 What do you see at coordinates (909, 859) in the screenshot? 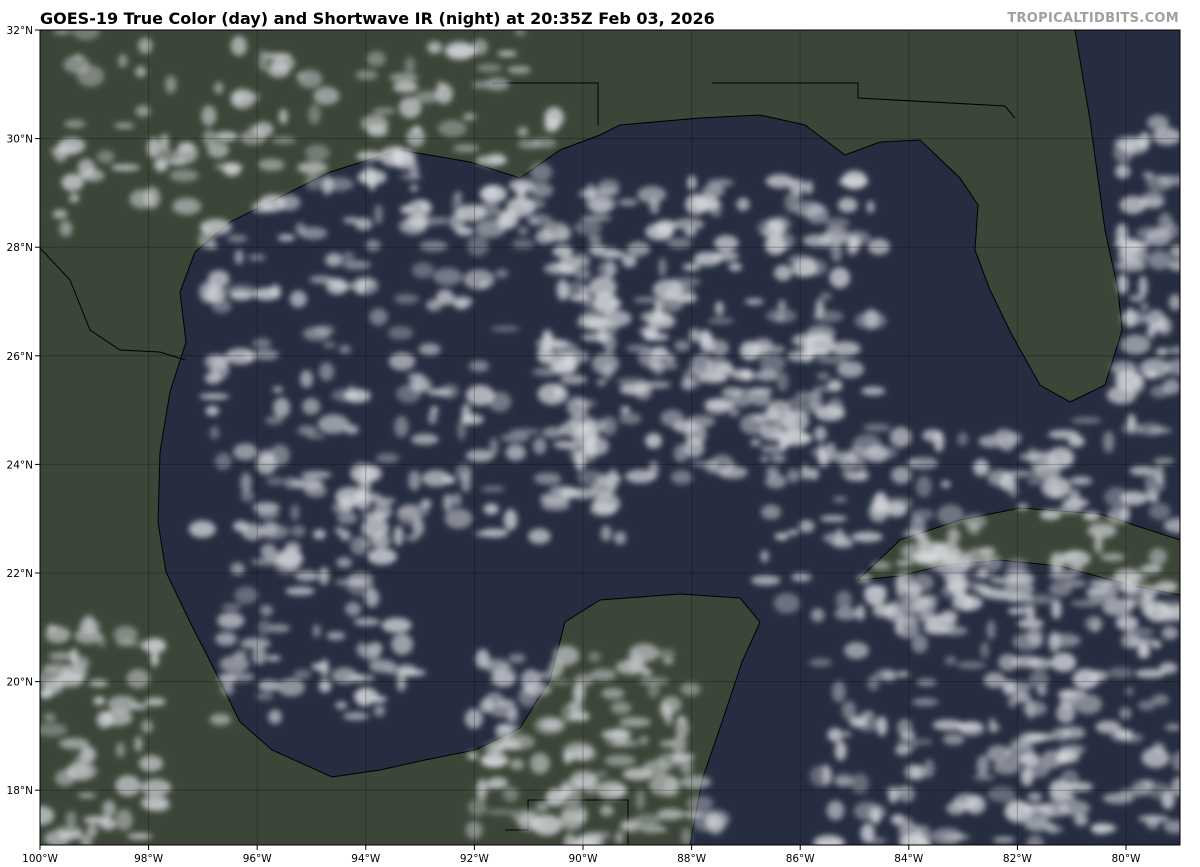
I see `lon-tick-label: 84°W` at bounding box center [909, 859].